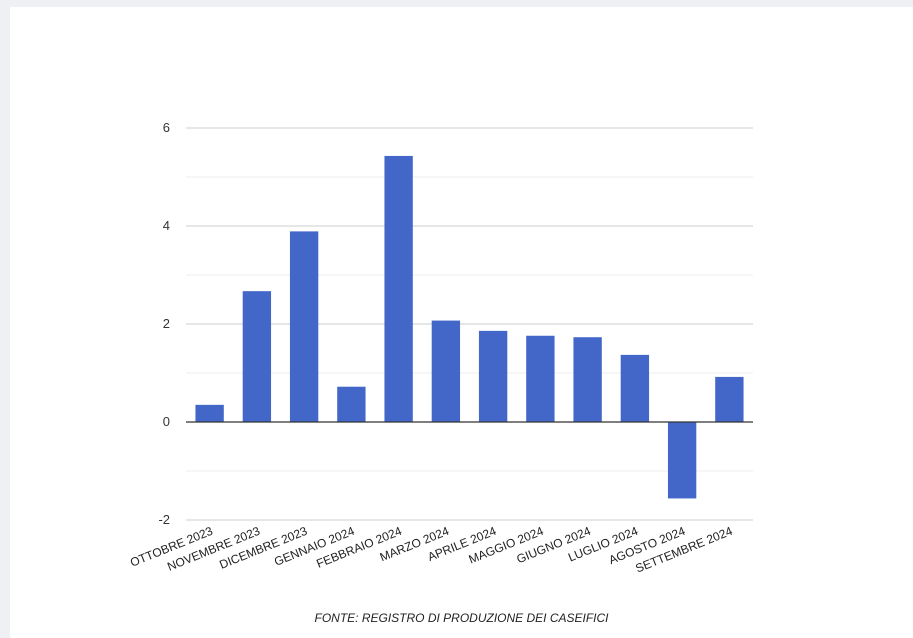 The width and height of the screenshot is (913, 638). What do you see at coordinates (166, 127) in the screenshot?
I see `y-tick-label: 6` at bounding box center [166, 127].